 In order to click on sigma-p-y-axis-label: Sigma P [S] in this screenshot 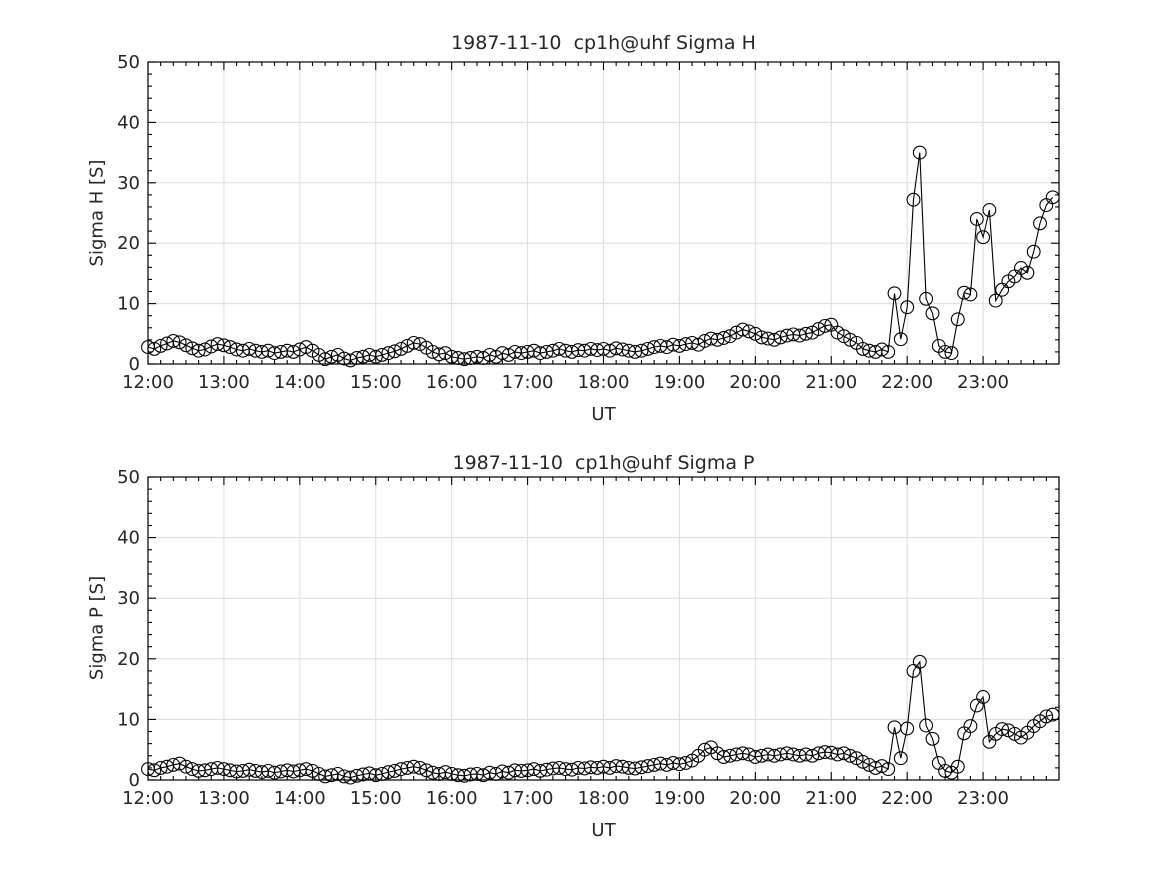, I will do `click(97, 628)`.